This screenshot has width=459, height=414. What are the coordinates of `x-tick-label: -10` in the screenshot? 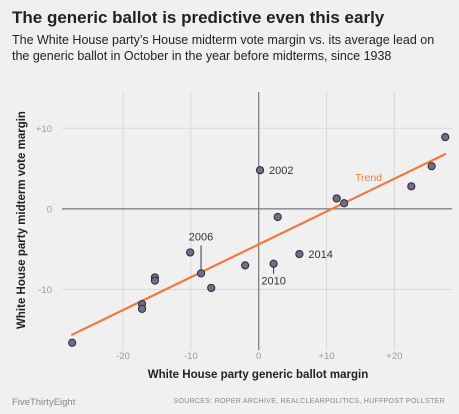 It's located at (191, 356).